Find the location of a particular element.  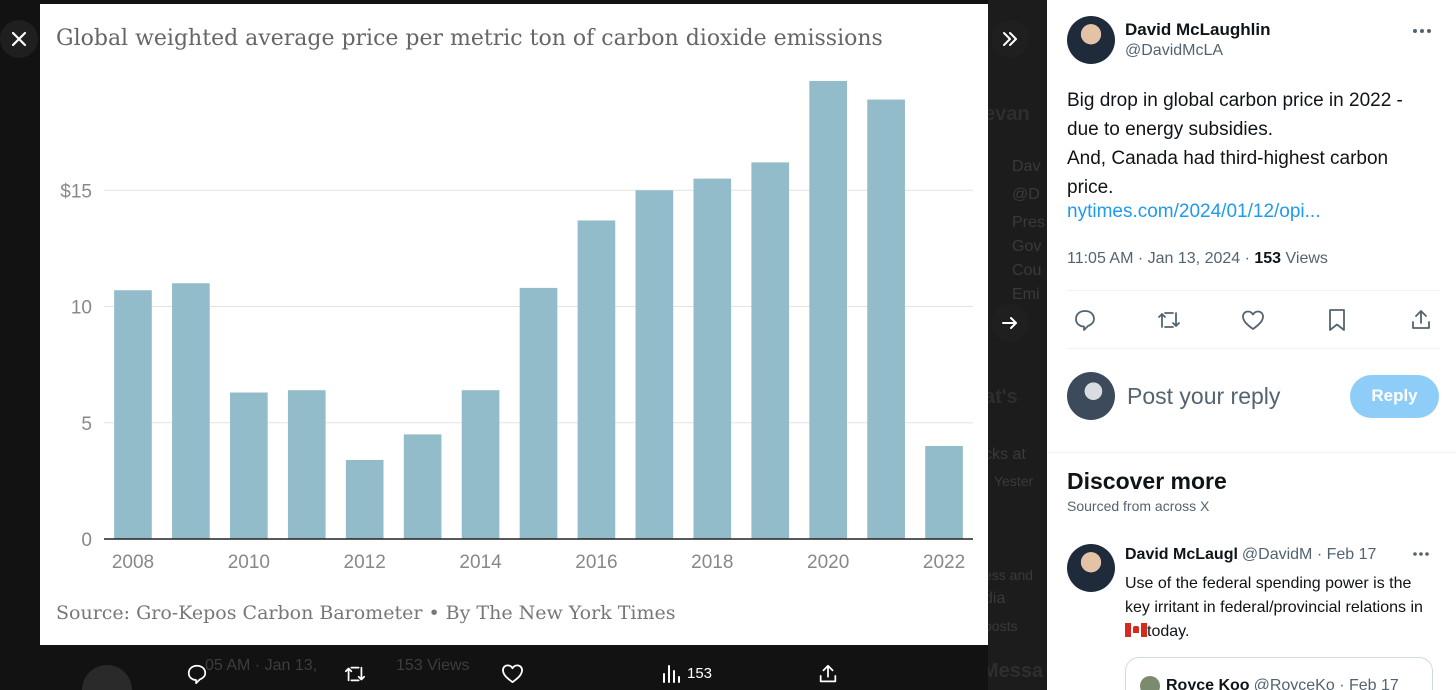

rec-more-button is located at coordinates (1421, 553).